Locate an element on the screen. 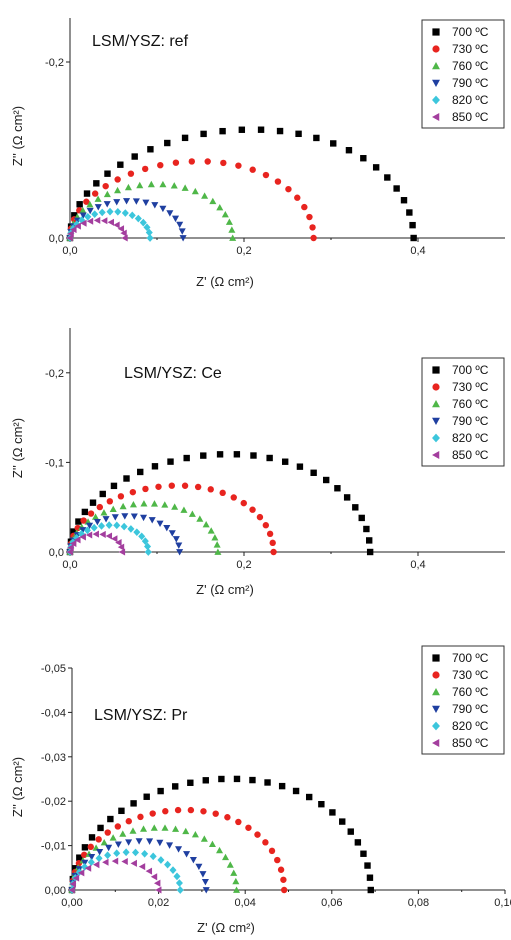  x-axis-label: Z' (Ω cm²) is located at coordinates (225, 589).